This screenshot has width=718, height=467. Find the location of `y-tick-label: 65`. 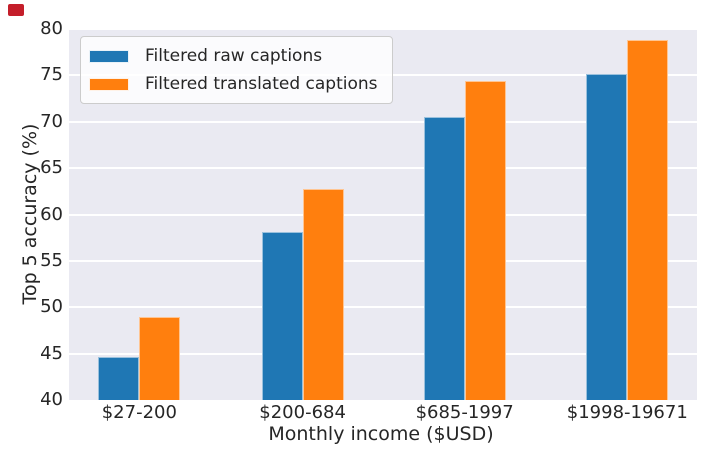

y-tick-label: 65 is located at coordinates (51, 168).